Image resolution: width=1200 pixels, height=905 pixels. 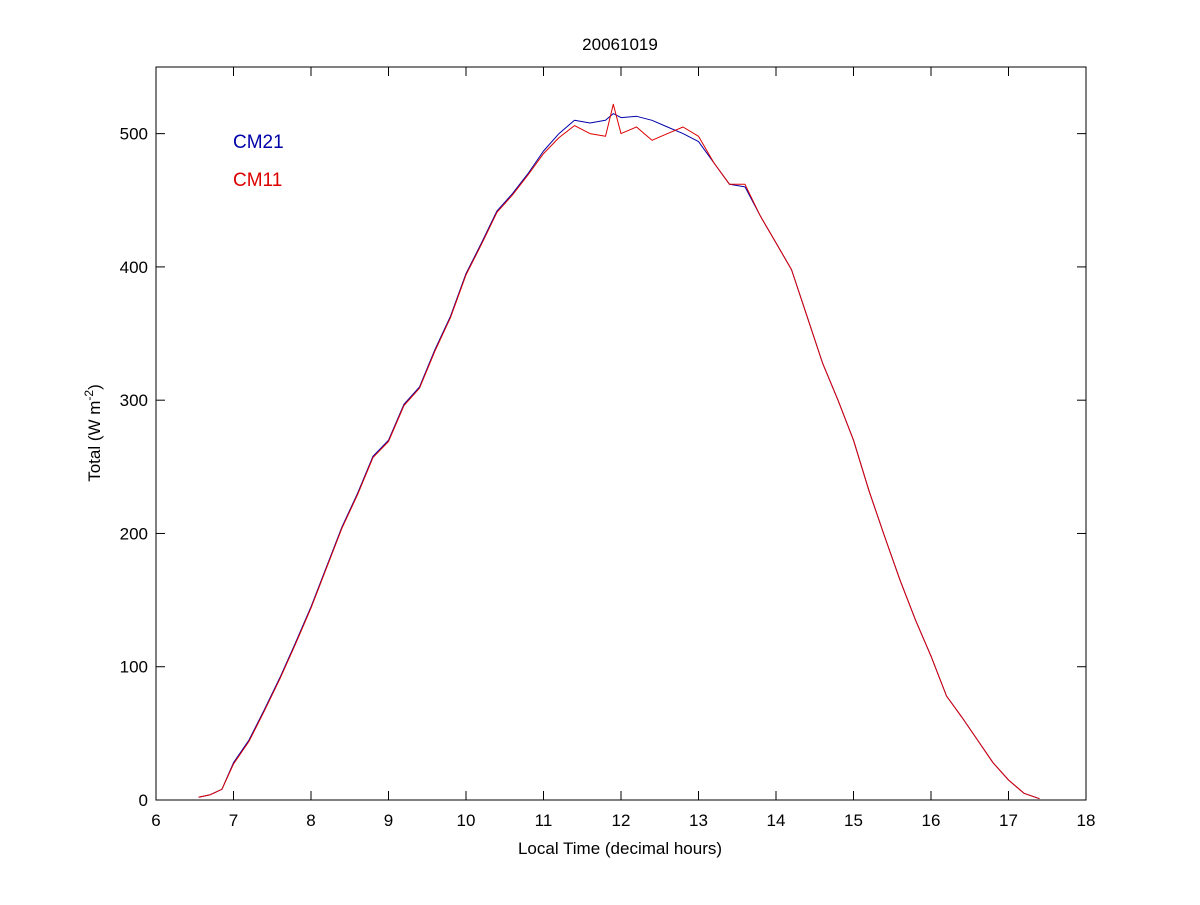 What do you see at coordinates (1008, 820) in the screenshot?
I see `x-tick-label-17: 17` at bounding box center [1008, 820].